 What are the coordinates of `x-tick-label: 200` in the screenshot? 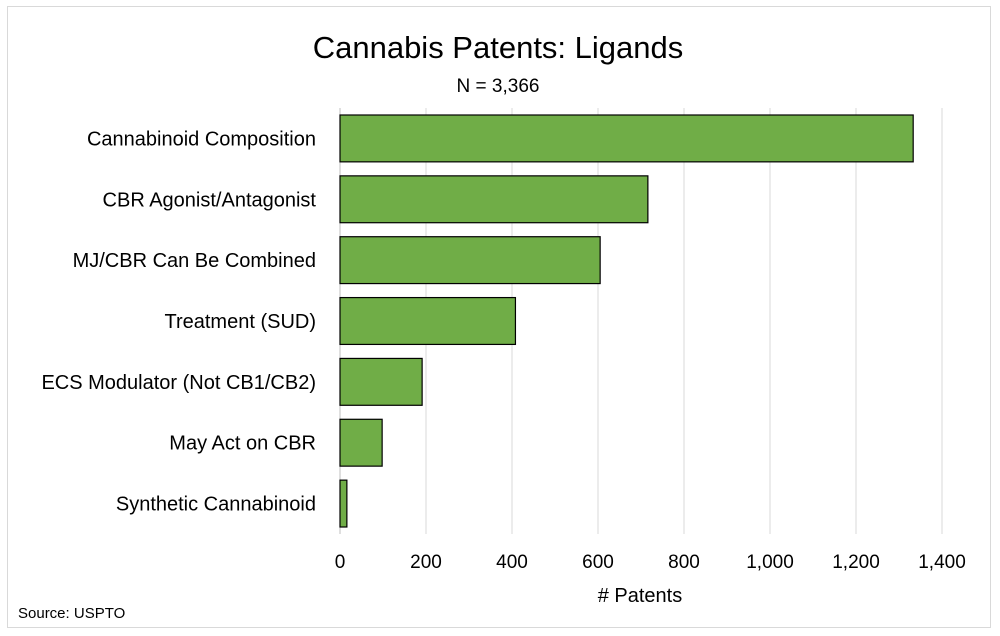 It's located at (426, 562).